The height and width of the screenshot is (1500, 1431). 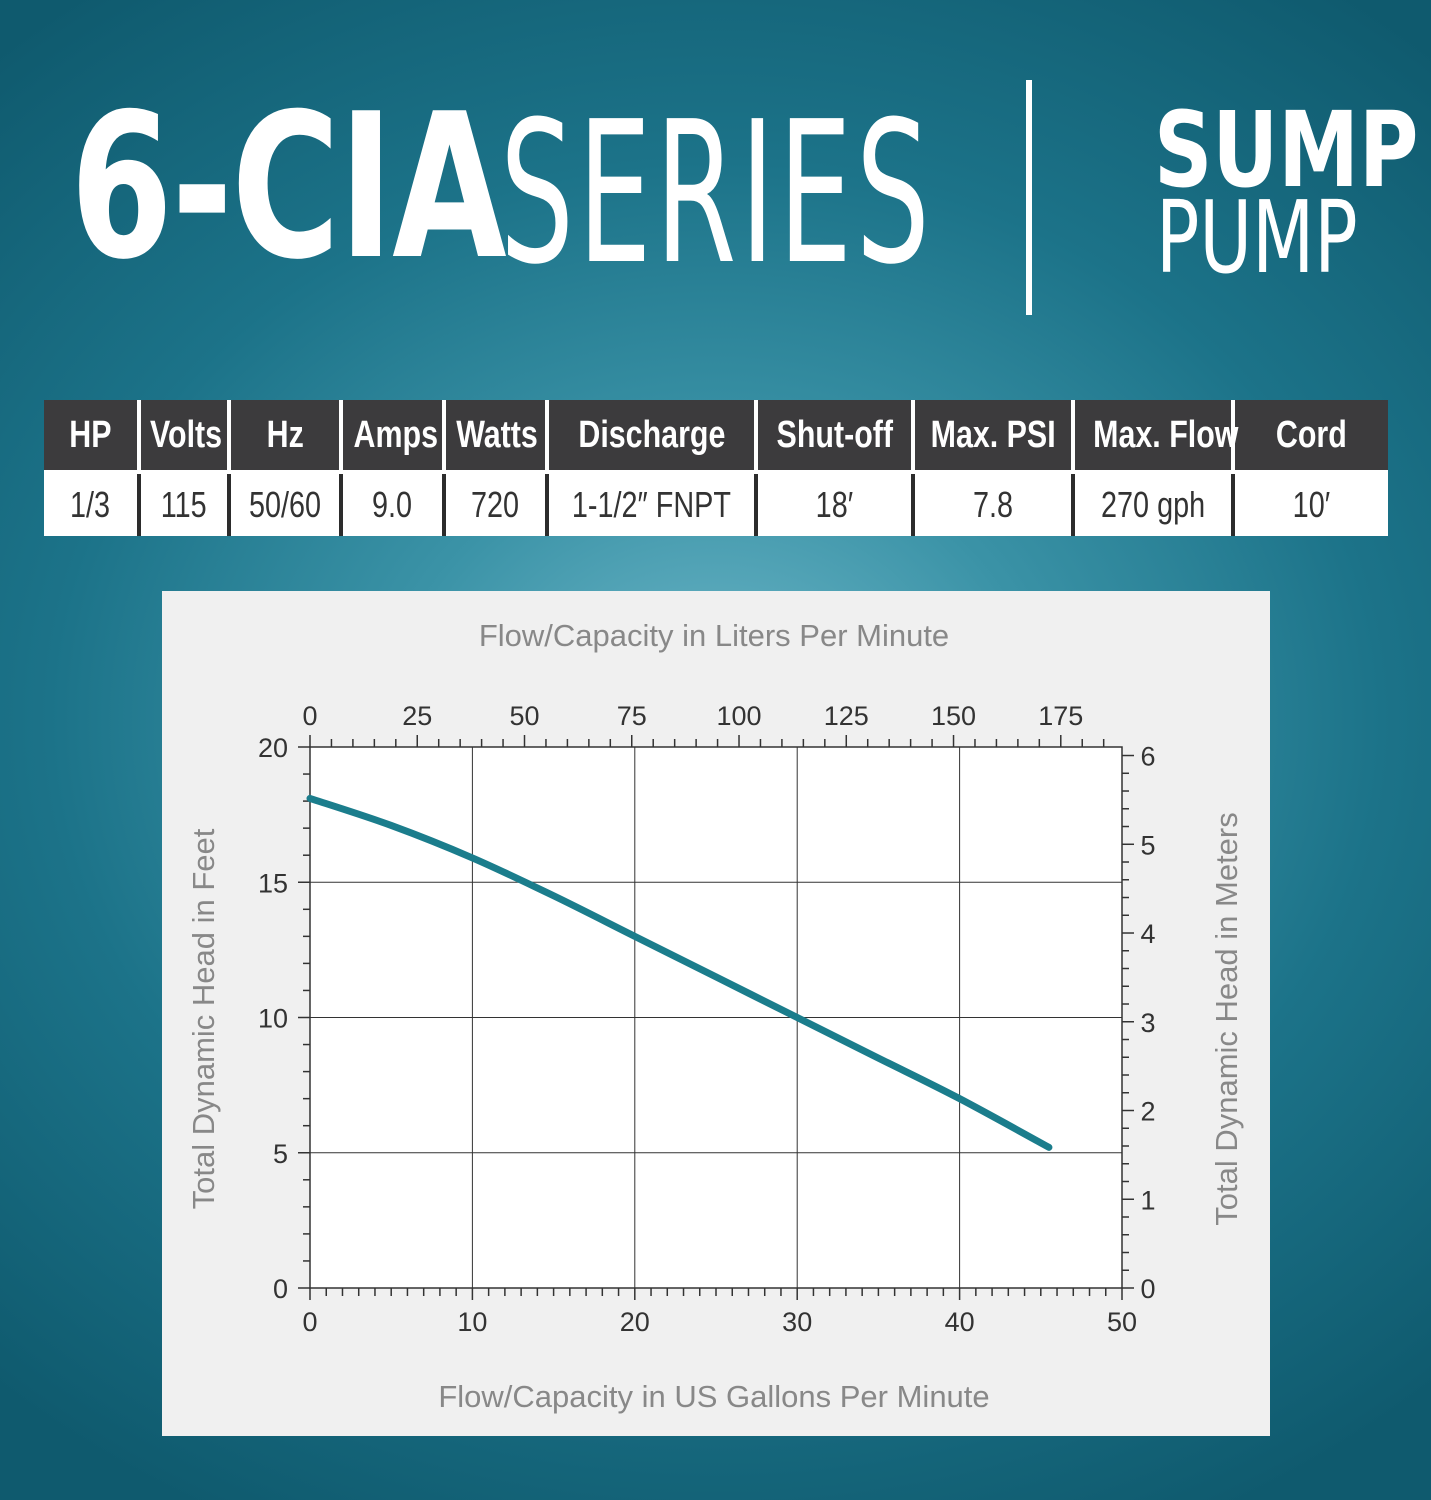 What do you see at coordinates (1147, 757) in the screenshot?
I see `right-y-tick-label: 6` at bounding box center [1147, 757].